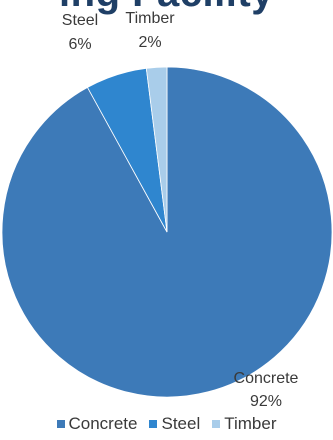 This screenshot has height=440, width=333. Describe the element at coordinates (266, 378) in the screenshot. I see `data-label-concrete-name: Concrete` at that location.